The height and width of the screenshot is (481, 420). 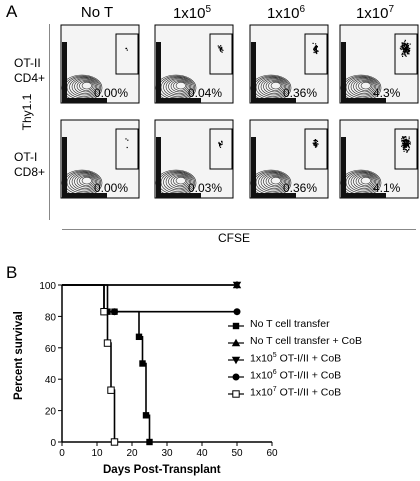 What do you see at coordinates (51, 380) in the screenshot?
I see `y-tick-label: 40` at bounding box center [51, 380].